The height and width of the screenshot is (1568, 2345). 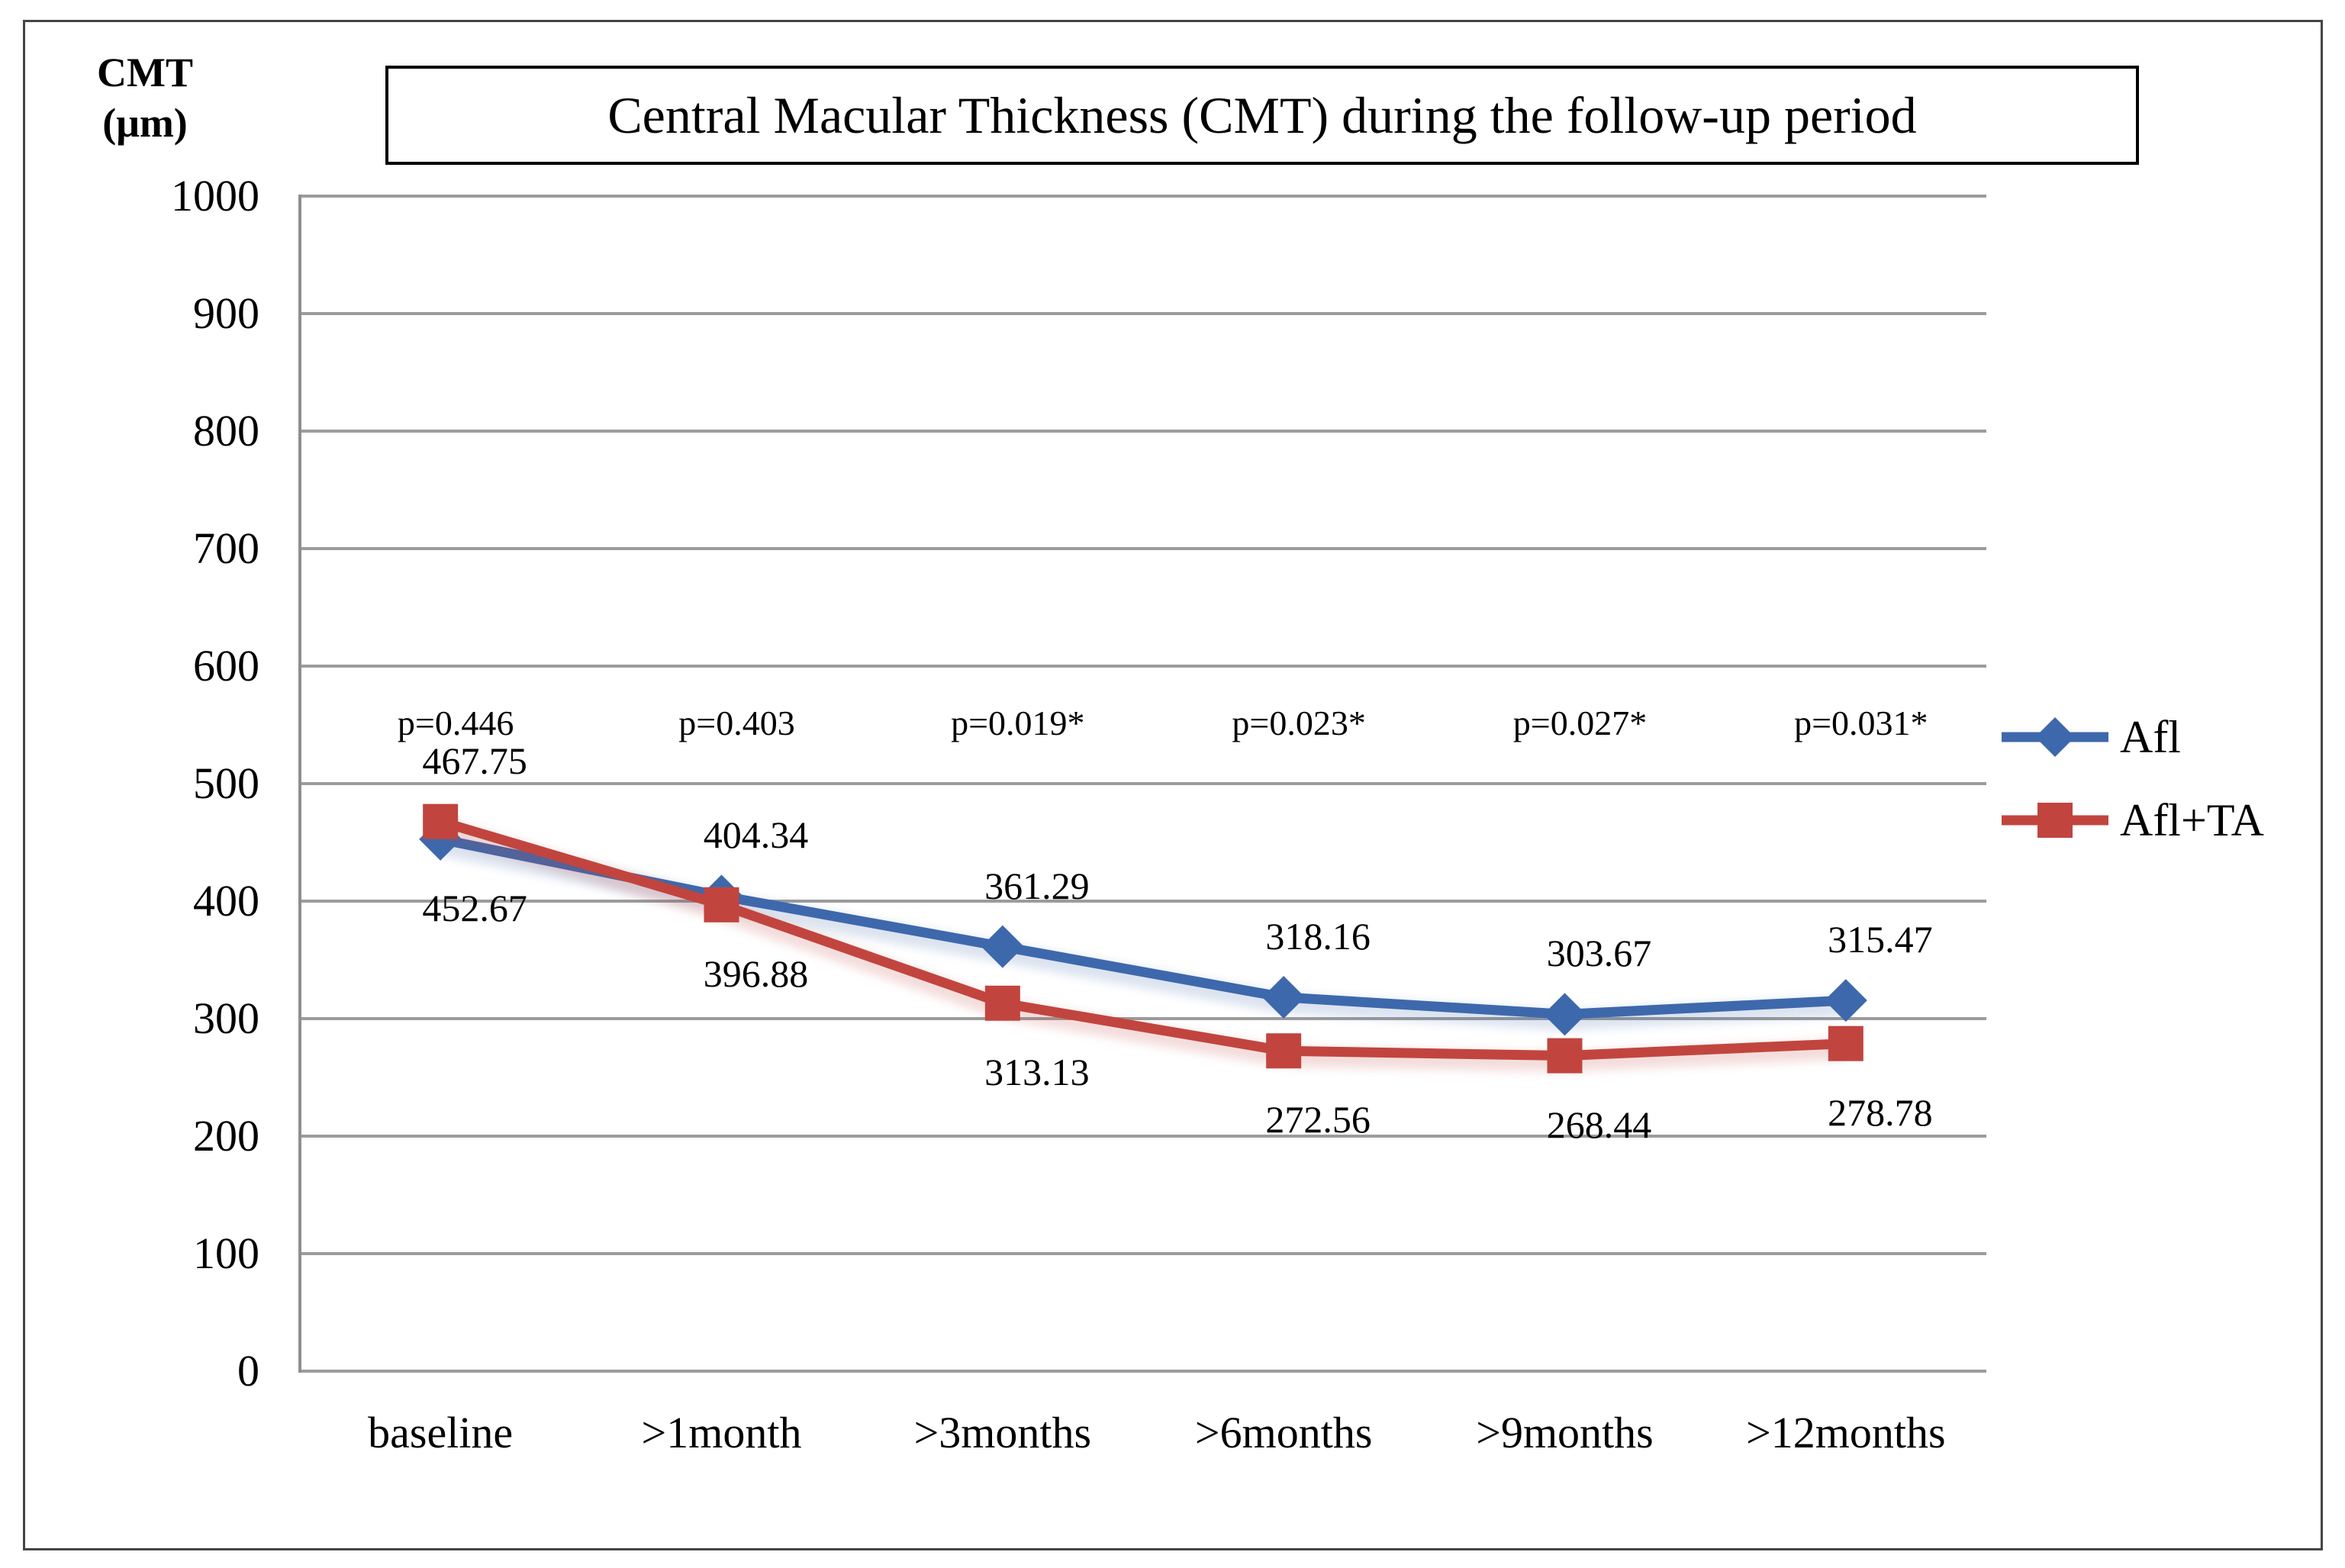 What do you see at coordinates (737, 723) in the screenshot?
I see `p-value-label: p=0.403` at bounding box center [737, 723].